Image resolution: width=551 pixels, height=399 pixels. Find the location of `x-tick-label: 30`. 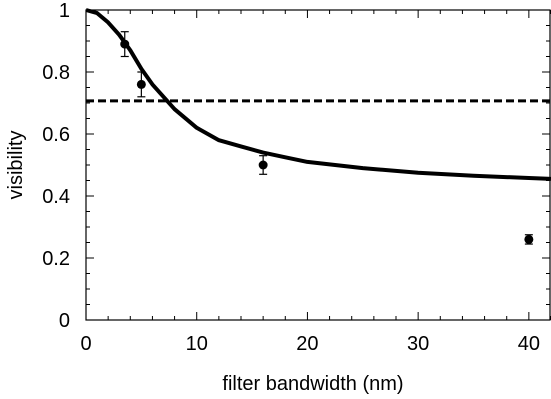

x-tick-label: 30 is located at coordinates (418, 344).